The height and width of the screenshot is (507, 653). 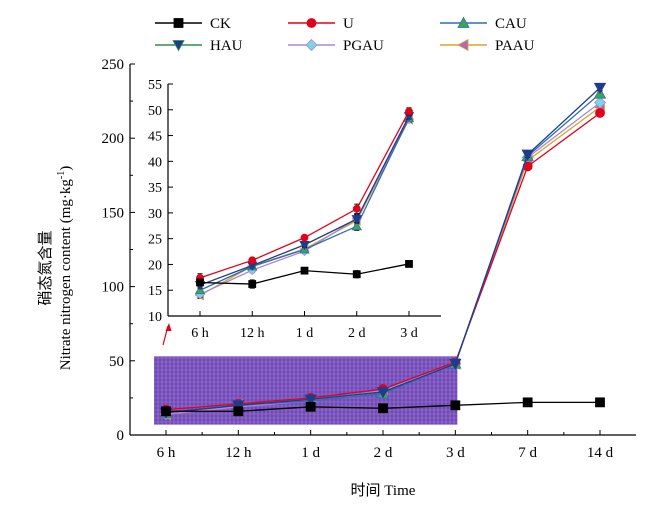 I want to click on inset-x-tick-label: 1 d, so click(x=305, y=333).